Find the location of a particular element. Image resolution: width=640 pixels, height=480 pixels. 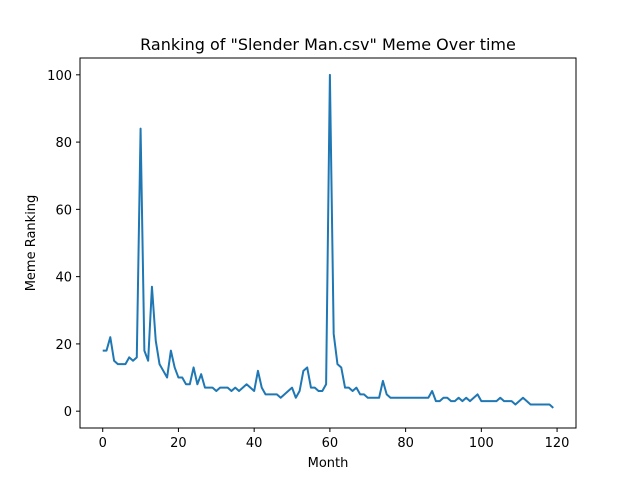

x-tick-label: 40 is located at coordinates (254, 443).